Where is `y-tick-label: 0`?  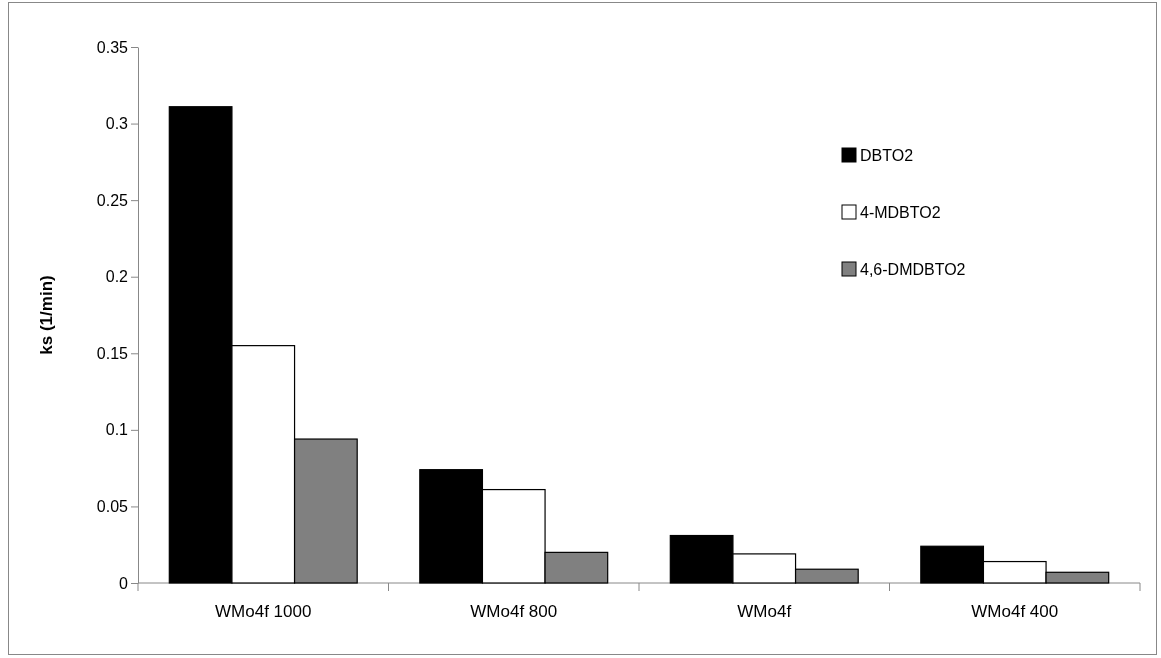 y-tick-label: 0 is located at coordinates (124, 583).